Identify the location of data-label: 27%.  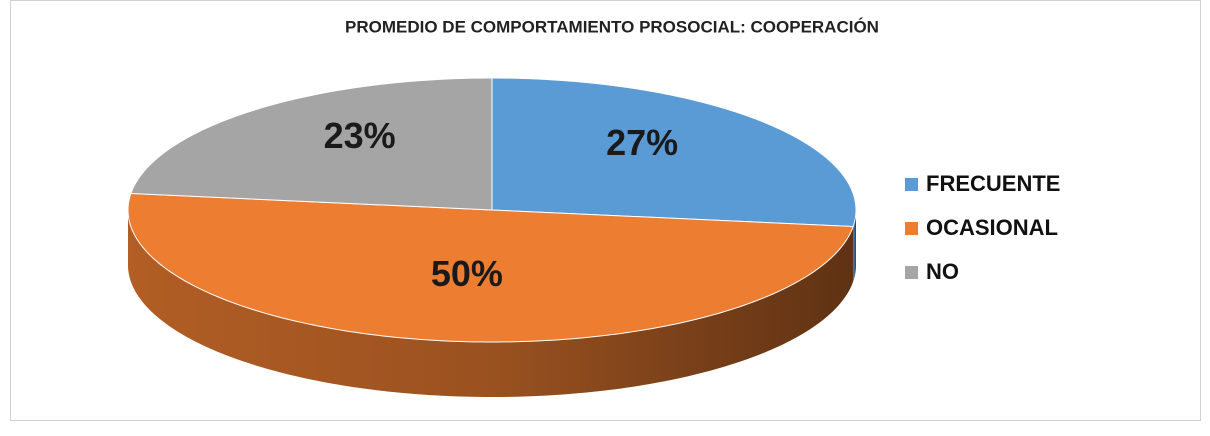
(642, 142).